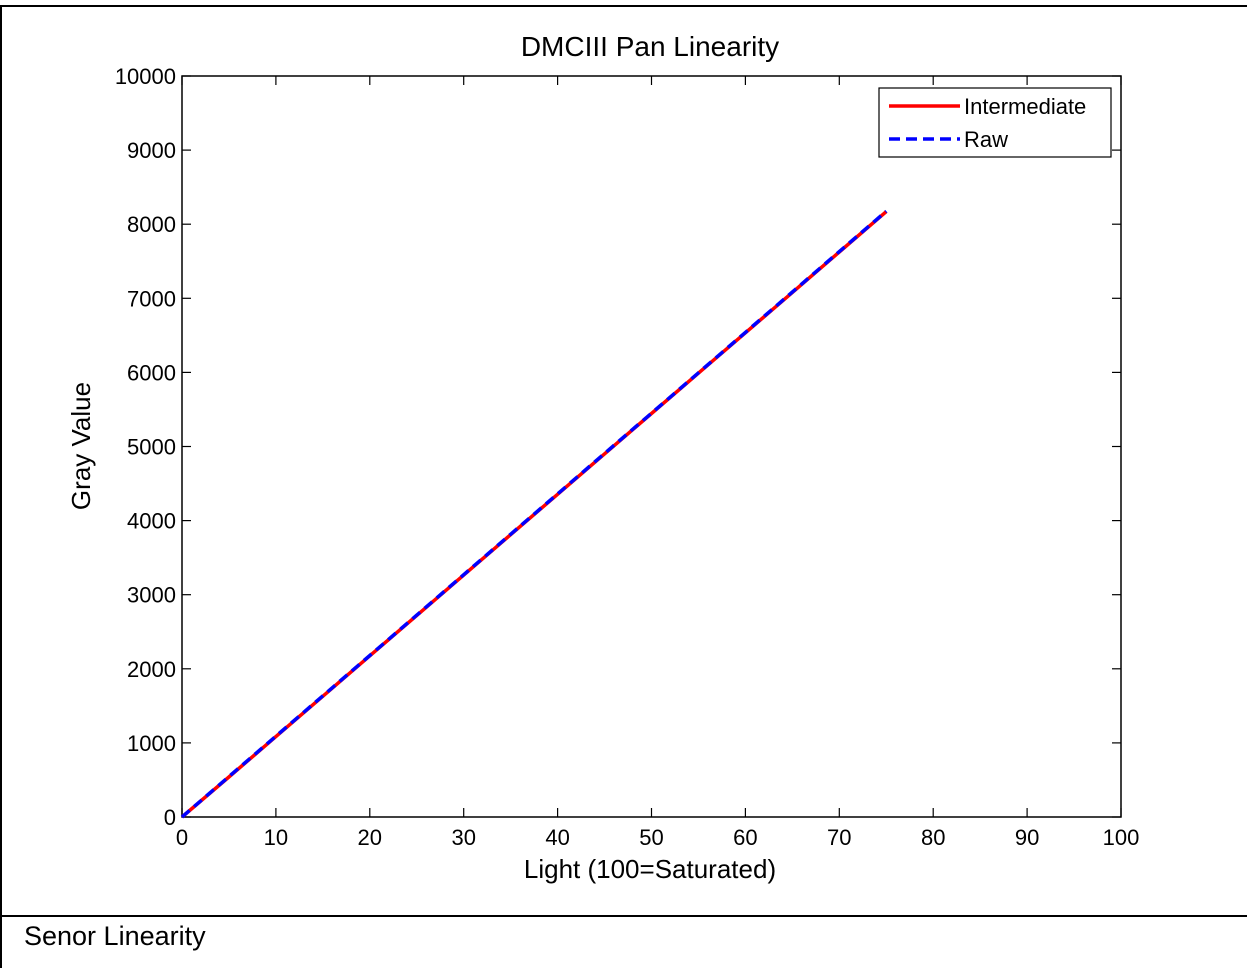  Describe the element at coordinates (151, 743) in the screenshot. I see `y-tick-label: 1000` at that location.